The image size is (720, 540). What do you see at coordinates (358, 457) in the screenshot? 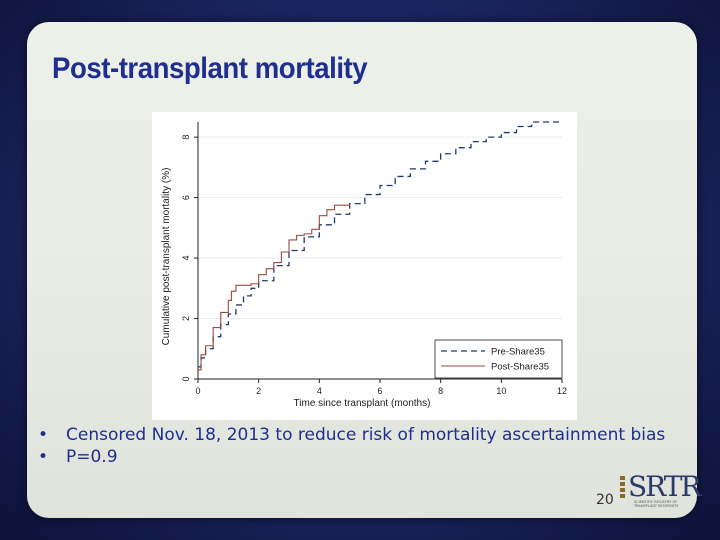
I see `bullet-item: • P=0.9` at bounding box center [358, 457].